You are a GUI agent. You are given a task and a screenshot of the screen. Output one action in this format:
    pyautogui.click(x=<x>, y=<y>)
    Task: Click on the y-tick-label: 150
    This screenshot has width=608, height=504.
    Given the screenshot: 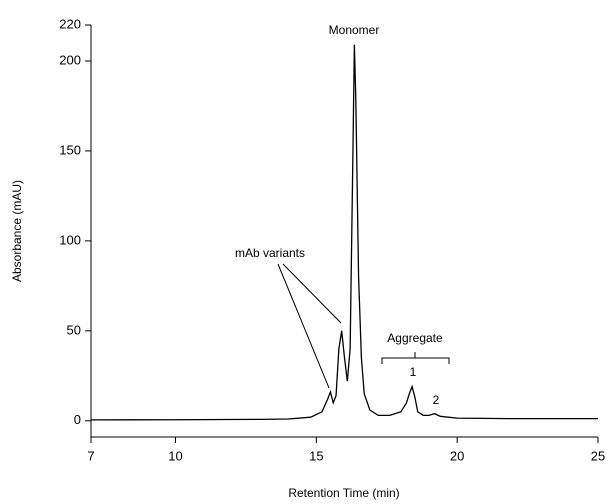 What is the action you would take?
    pyautogui.click(x=70, y=149)
    